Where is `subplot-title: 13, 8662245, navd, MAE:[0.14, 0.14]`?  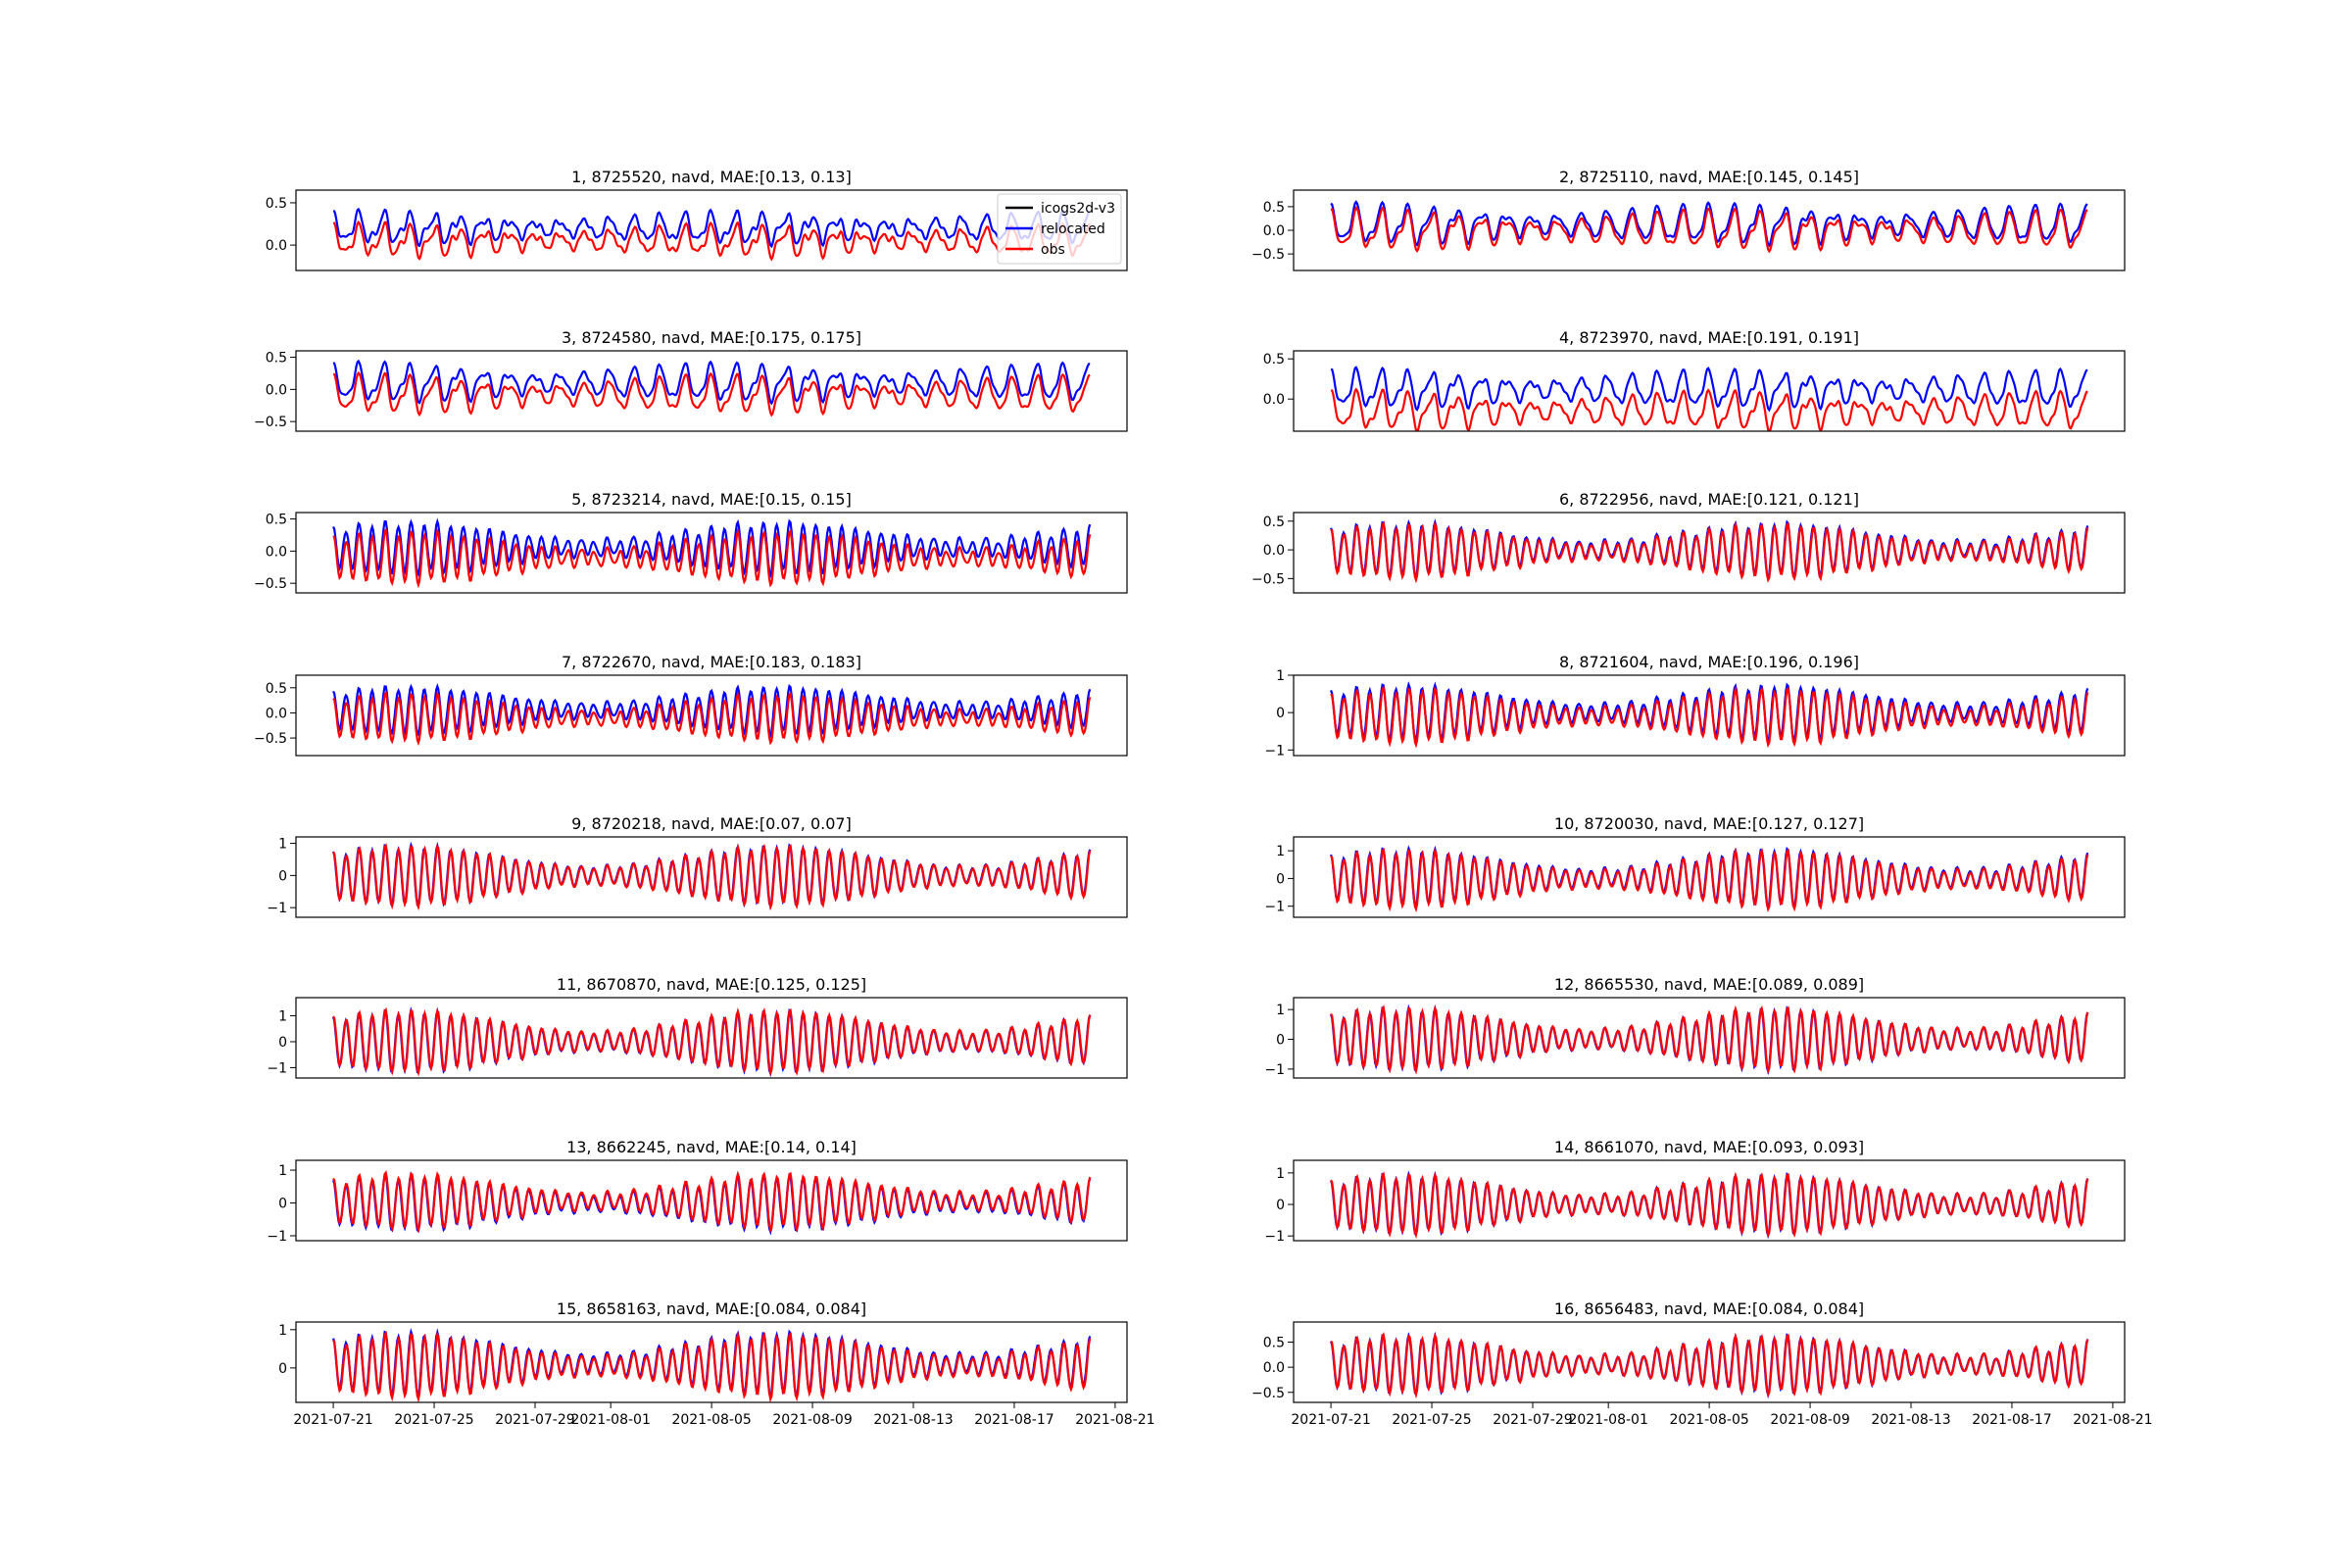 subplot-title: 13, 8662245, navd, MAE:[0.14, 0.14] is located at coordinates (711, 1147).